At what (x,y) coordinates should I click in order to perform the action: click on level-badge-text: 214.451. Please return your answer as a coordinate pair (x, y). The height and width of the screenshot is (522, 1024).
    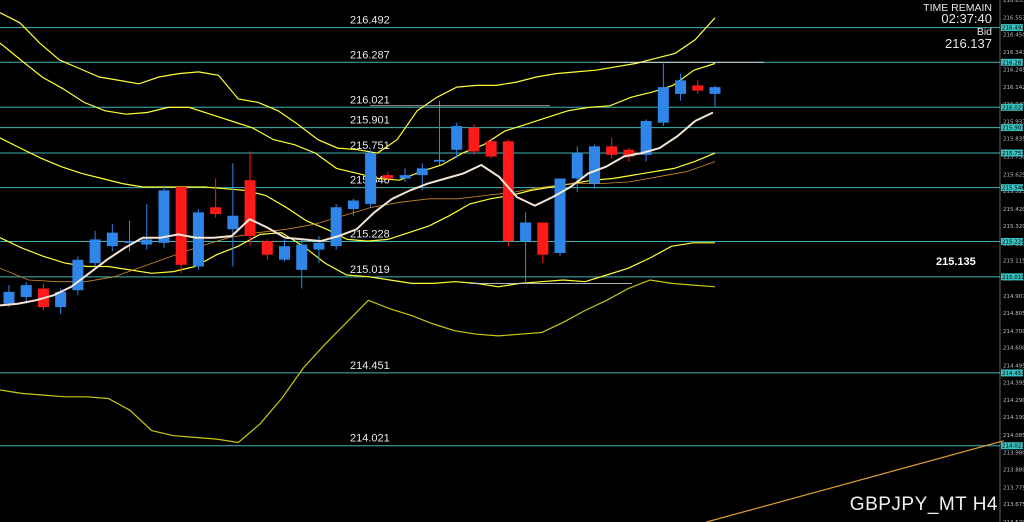
    Looking at the image, I should click on (1013, 374).